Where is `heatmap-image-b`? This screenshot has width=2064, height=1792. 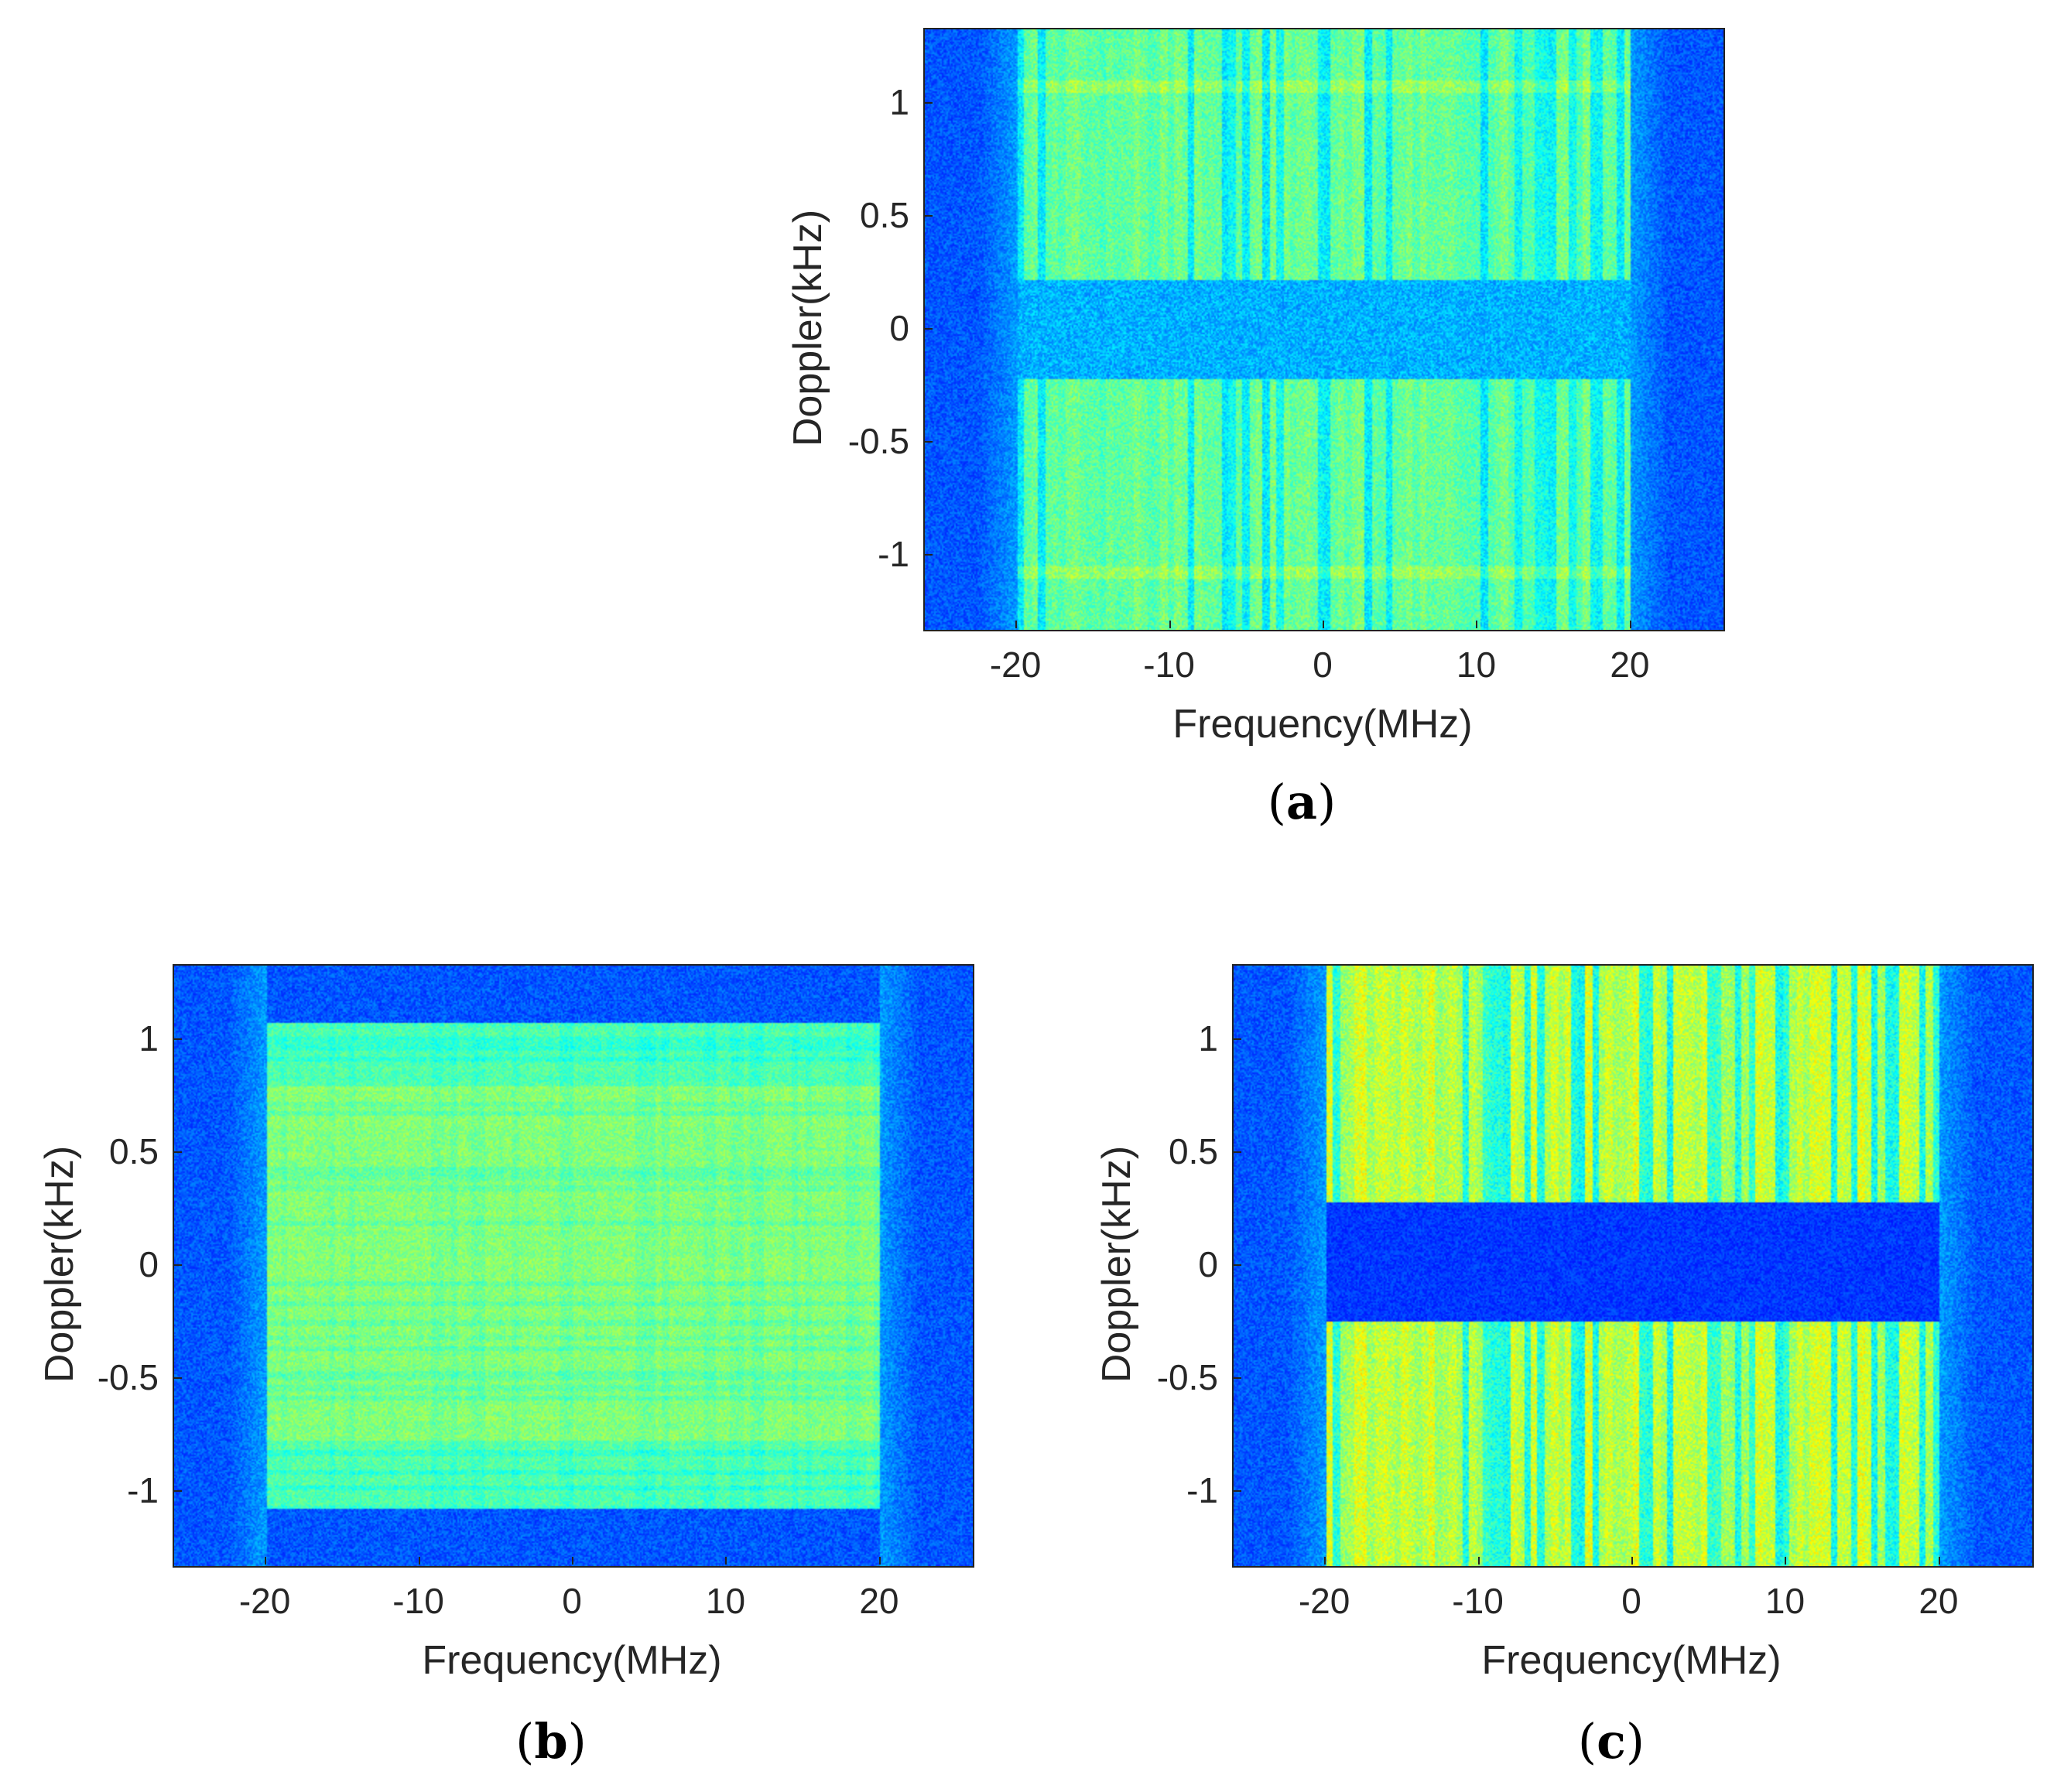
heatmap-image-b is located at coordinates (573, 1266).